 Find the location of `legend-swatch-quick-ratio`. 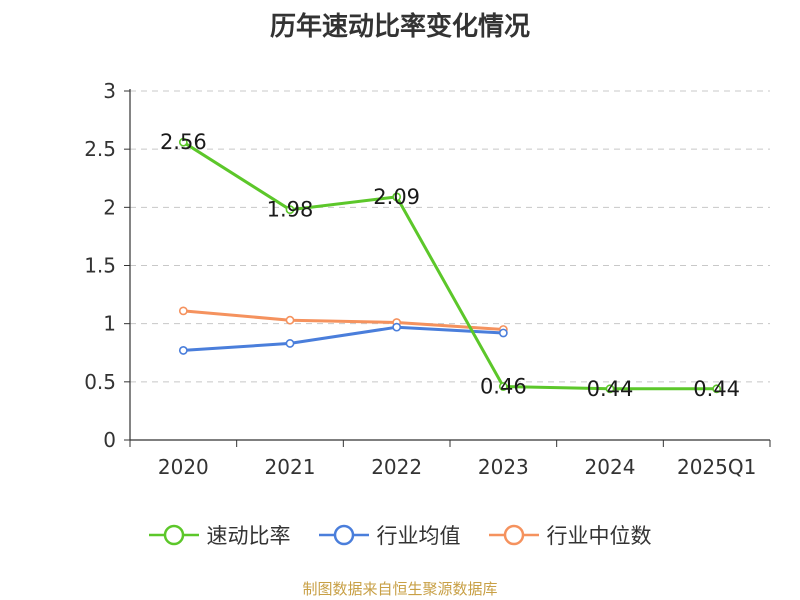

legend-swatch-quick-ratio is located at coordinates (173, 535).